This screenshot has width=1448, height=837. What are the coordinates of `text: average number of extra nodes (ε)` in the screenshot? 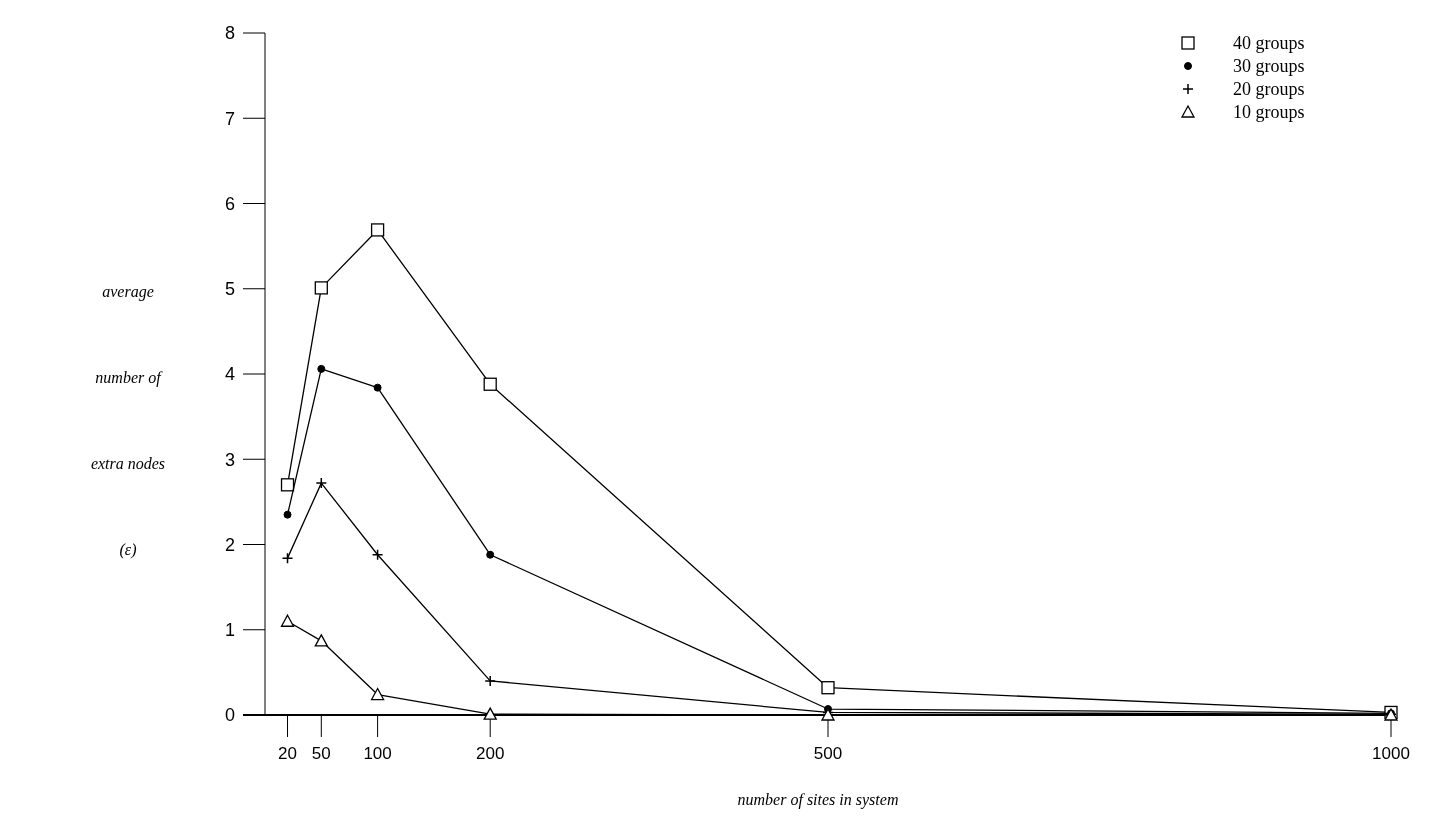 It's located at (128, 420).